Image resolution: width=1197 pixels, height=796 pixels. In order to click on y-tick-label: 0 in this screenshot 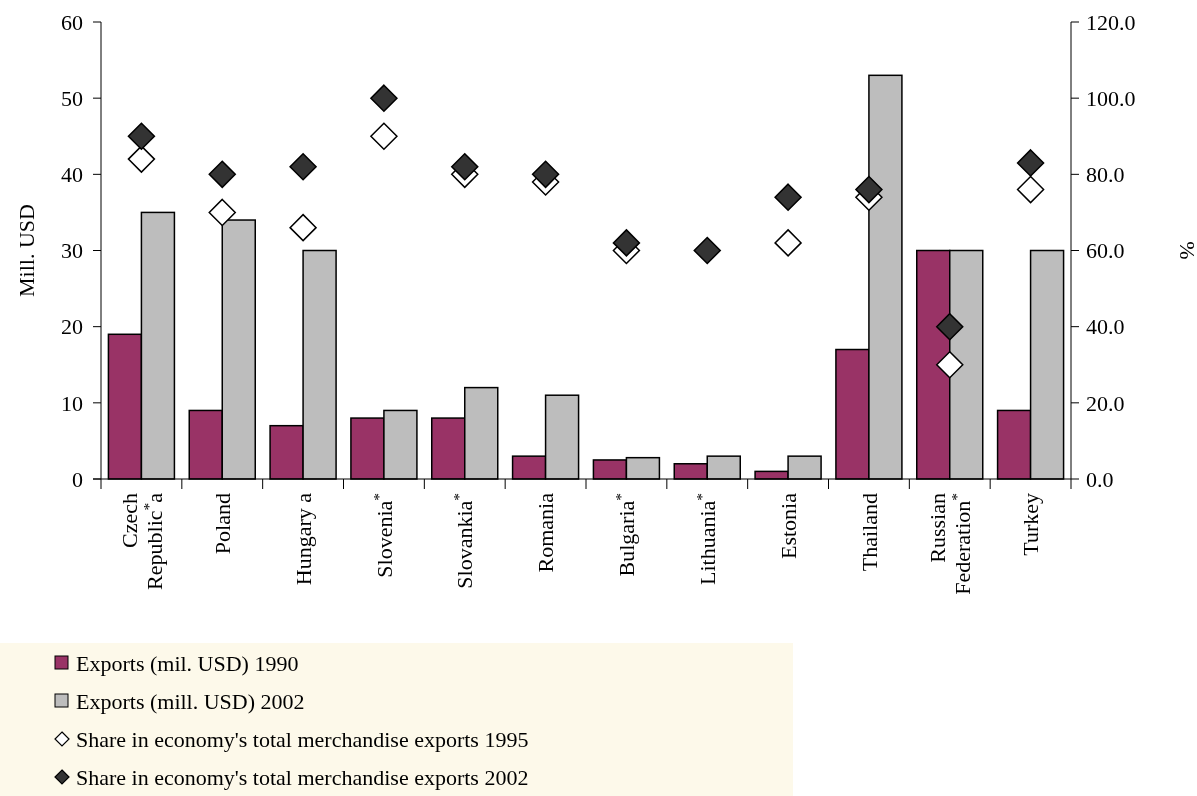, I will do `click(77, 479)`.